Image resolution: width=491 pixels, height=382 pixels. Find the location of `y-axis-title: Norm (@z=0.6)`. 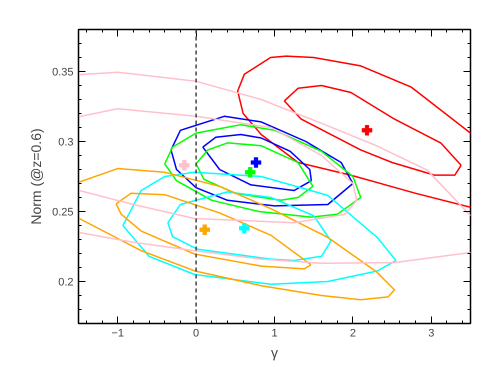

y-axis-title: Norm (@z=0.6) is located at coordinates (36, 176).